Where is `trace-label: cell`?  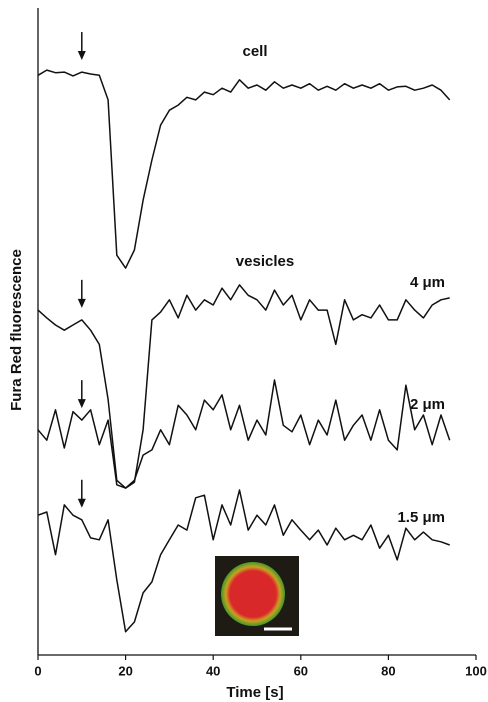
trace-label: cell is located at coordinates (254, 51).